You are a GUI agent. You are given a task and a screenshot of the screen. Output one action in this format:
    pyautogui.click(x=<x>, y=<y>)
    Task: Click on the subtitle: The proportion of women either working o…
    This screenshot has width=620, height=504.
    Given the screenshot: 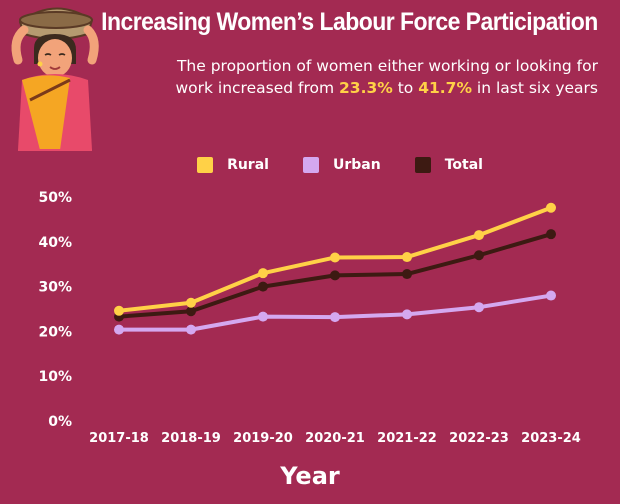 What is the action you would take?
    pyautogui.click(x=378, y=77)
    